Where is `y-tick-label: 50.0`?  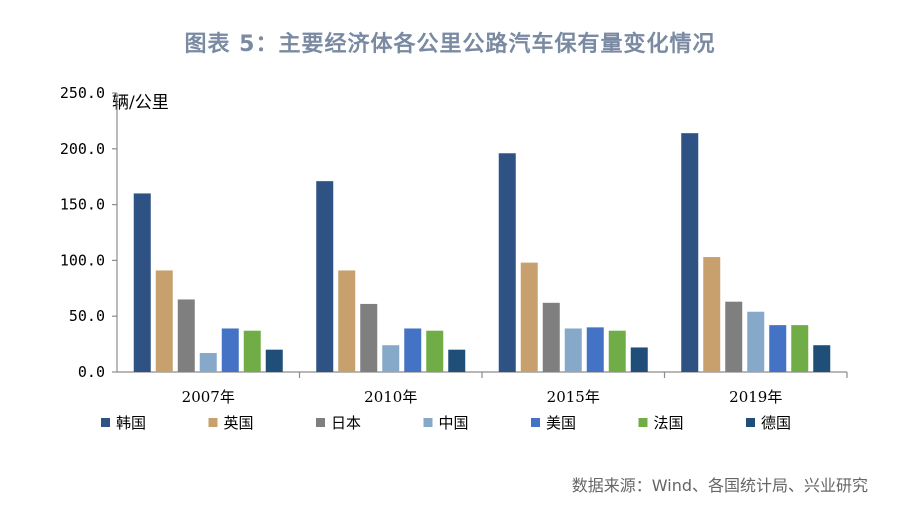
y-tick-label: 50.0 is located at coordinates (87, 316).